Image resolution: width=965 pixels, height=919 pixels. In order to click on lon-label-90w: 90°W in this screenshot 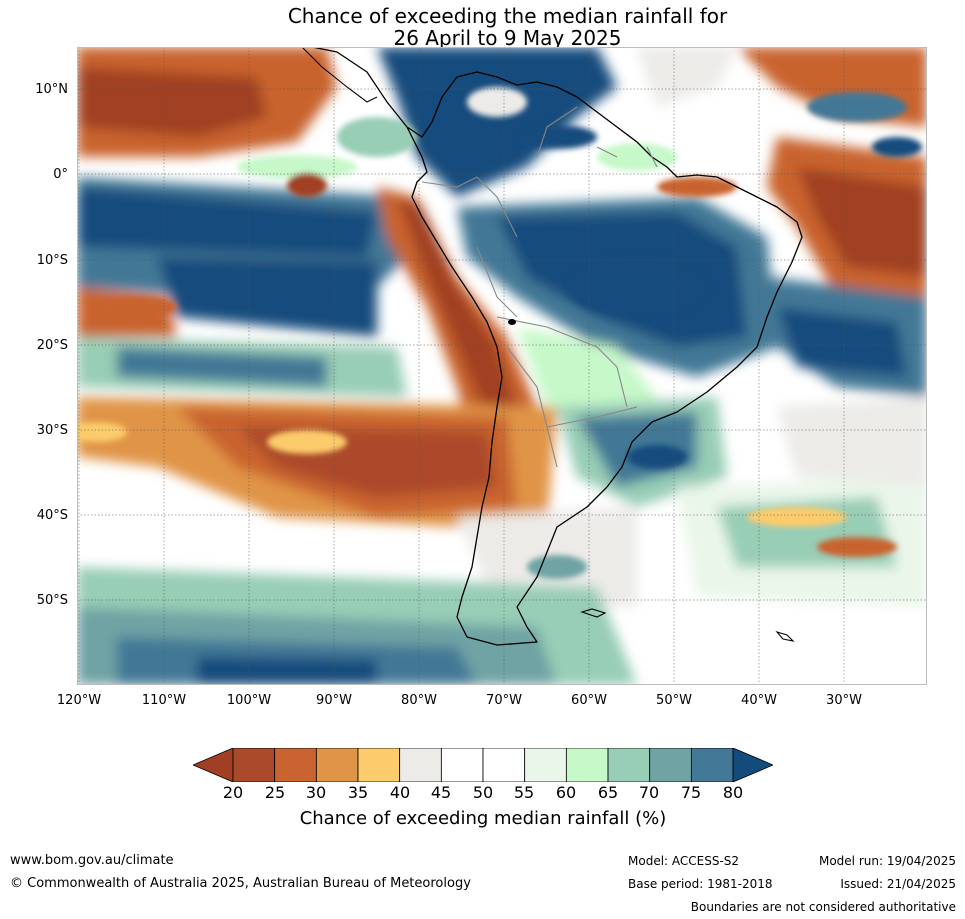, I will do `click(334, 700)`.